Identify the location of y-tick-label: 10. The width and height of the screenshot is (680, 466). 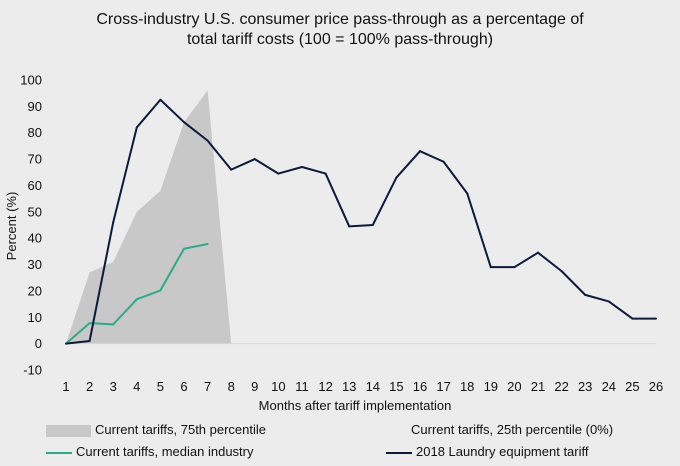
(35, 317).